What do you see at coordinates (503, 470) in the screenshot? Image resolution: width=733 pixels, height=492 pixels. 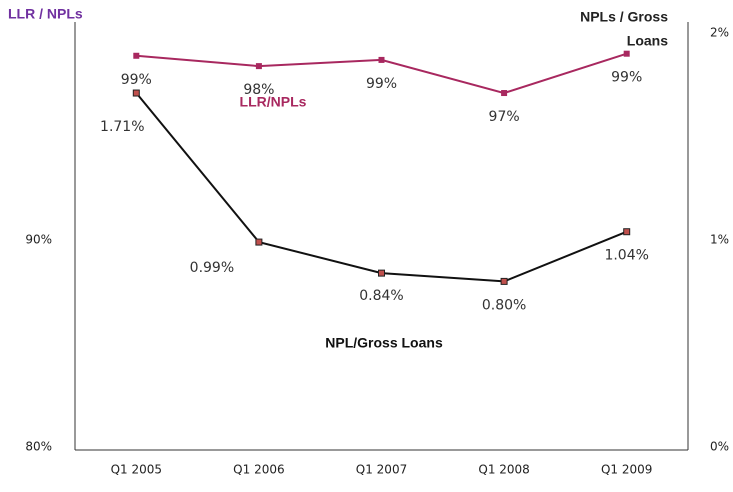 I see `x-tick-label: Q1 2008` at bounding box center [503, 470].